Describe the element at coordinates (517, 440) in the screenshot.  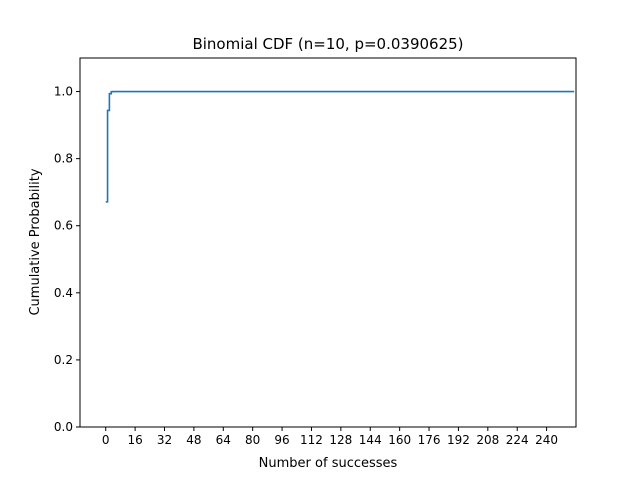
I see `x-tick-label: 224` at that location.